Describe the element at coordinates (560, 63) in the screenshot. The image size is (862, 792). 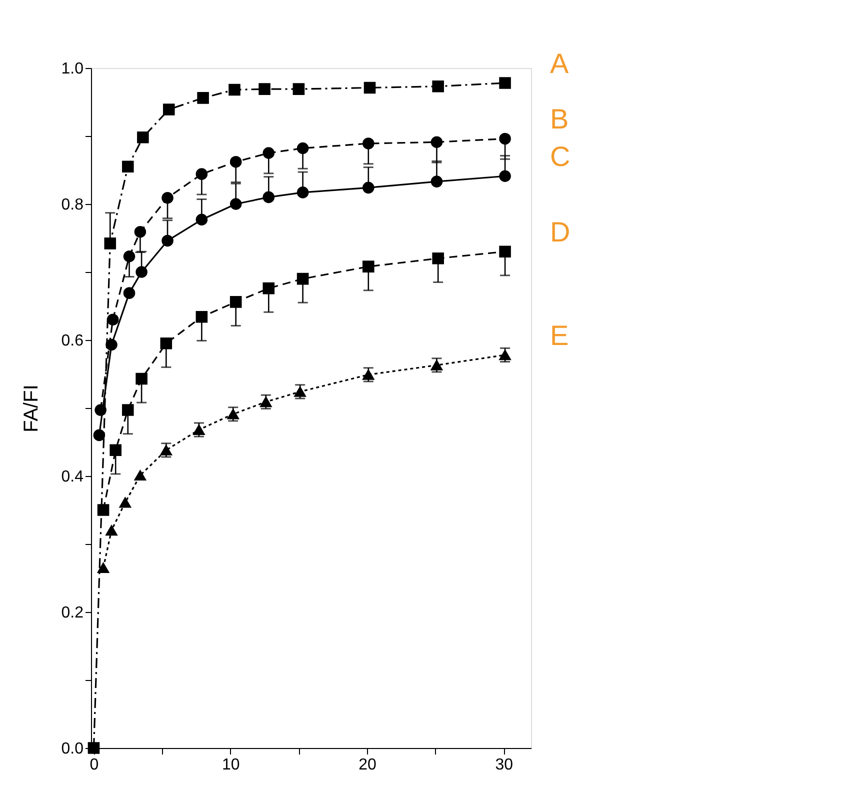
I see `series-label: A` at that location.